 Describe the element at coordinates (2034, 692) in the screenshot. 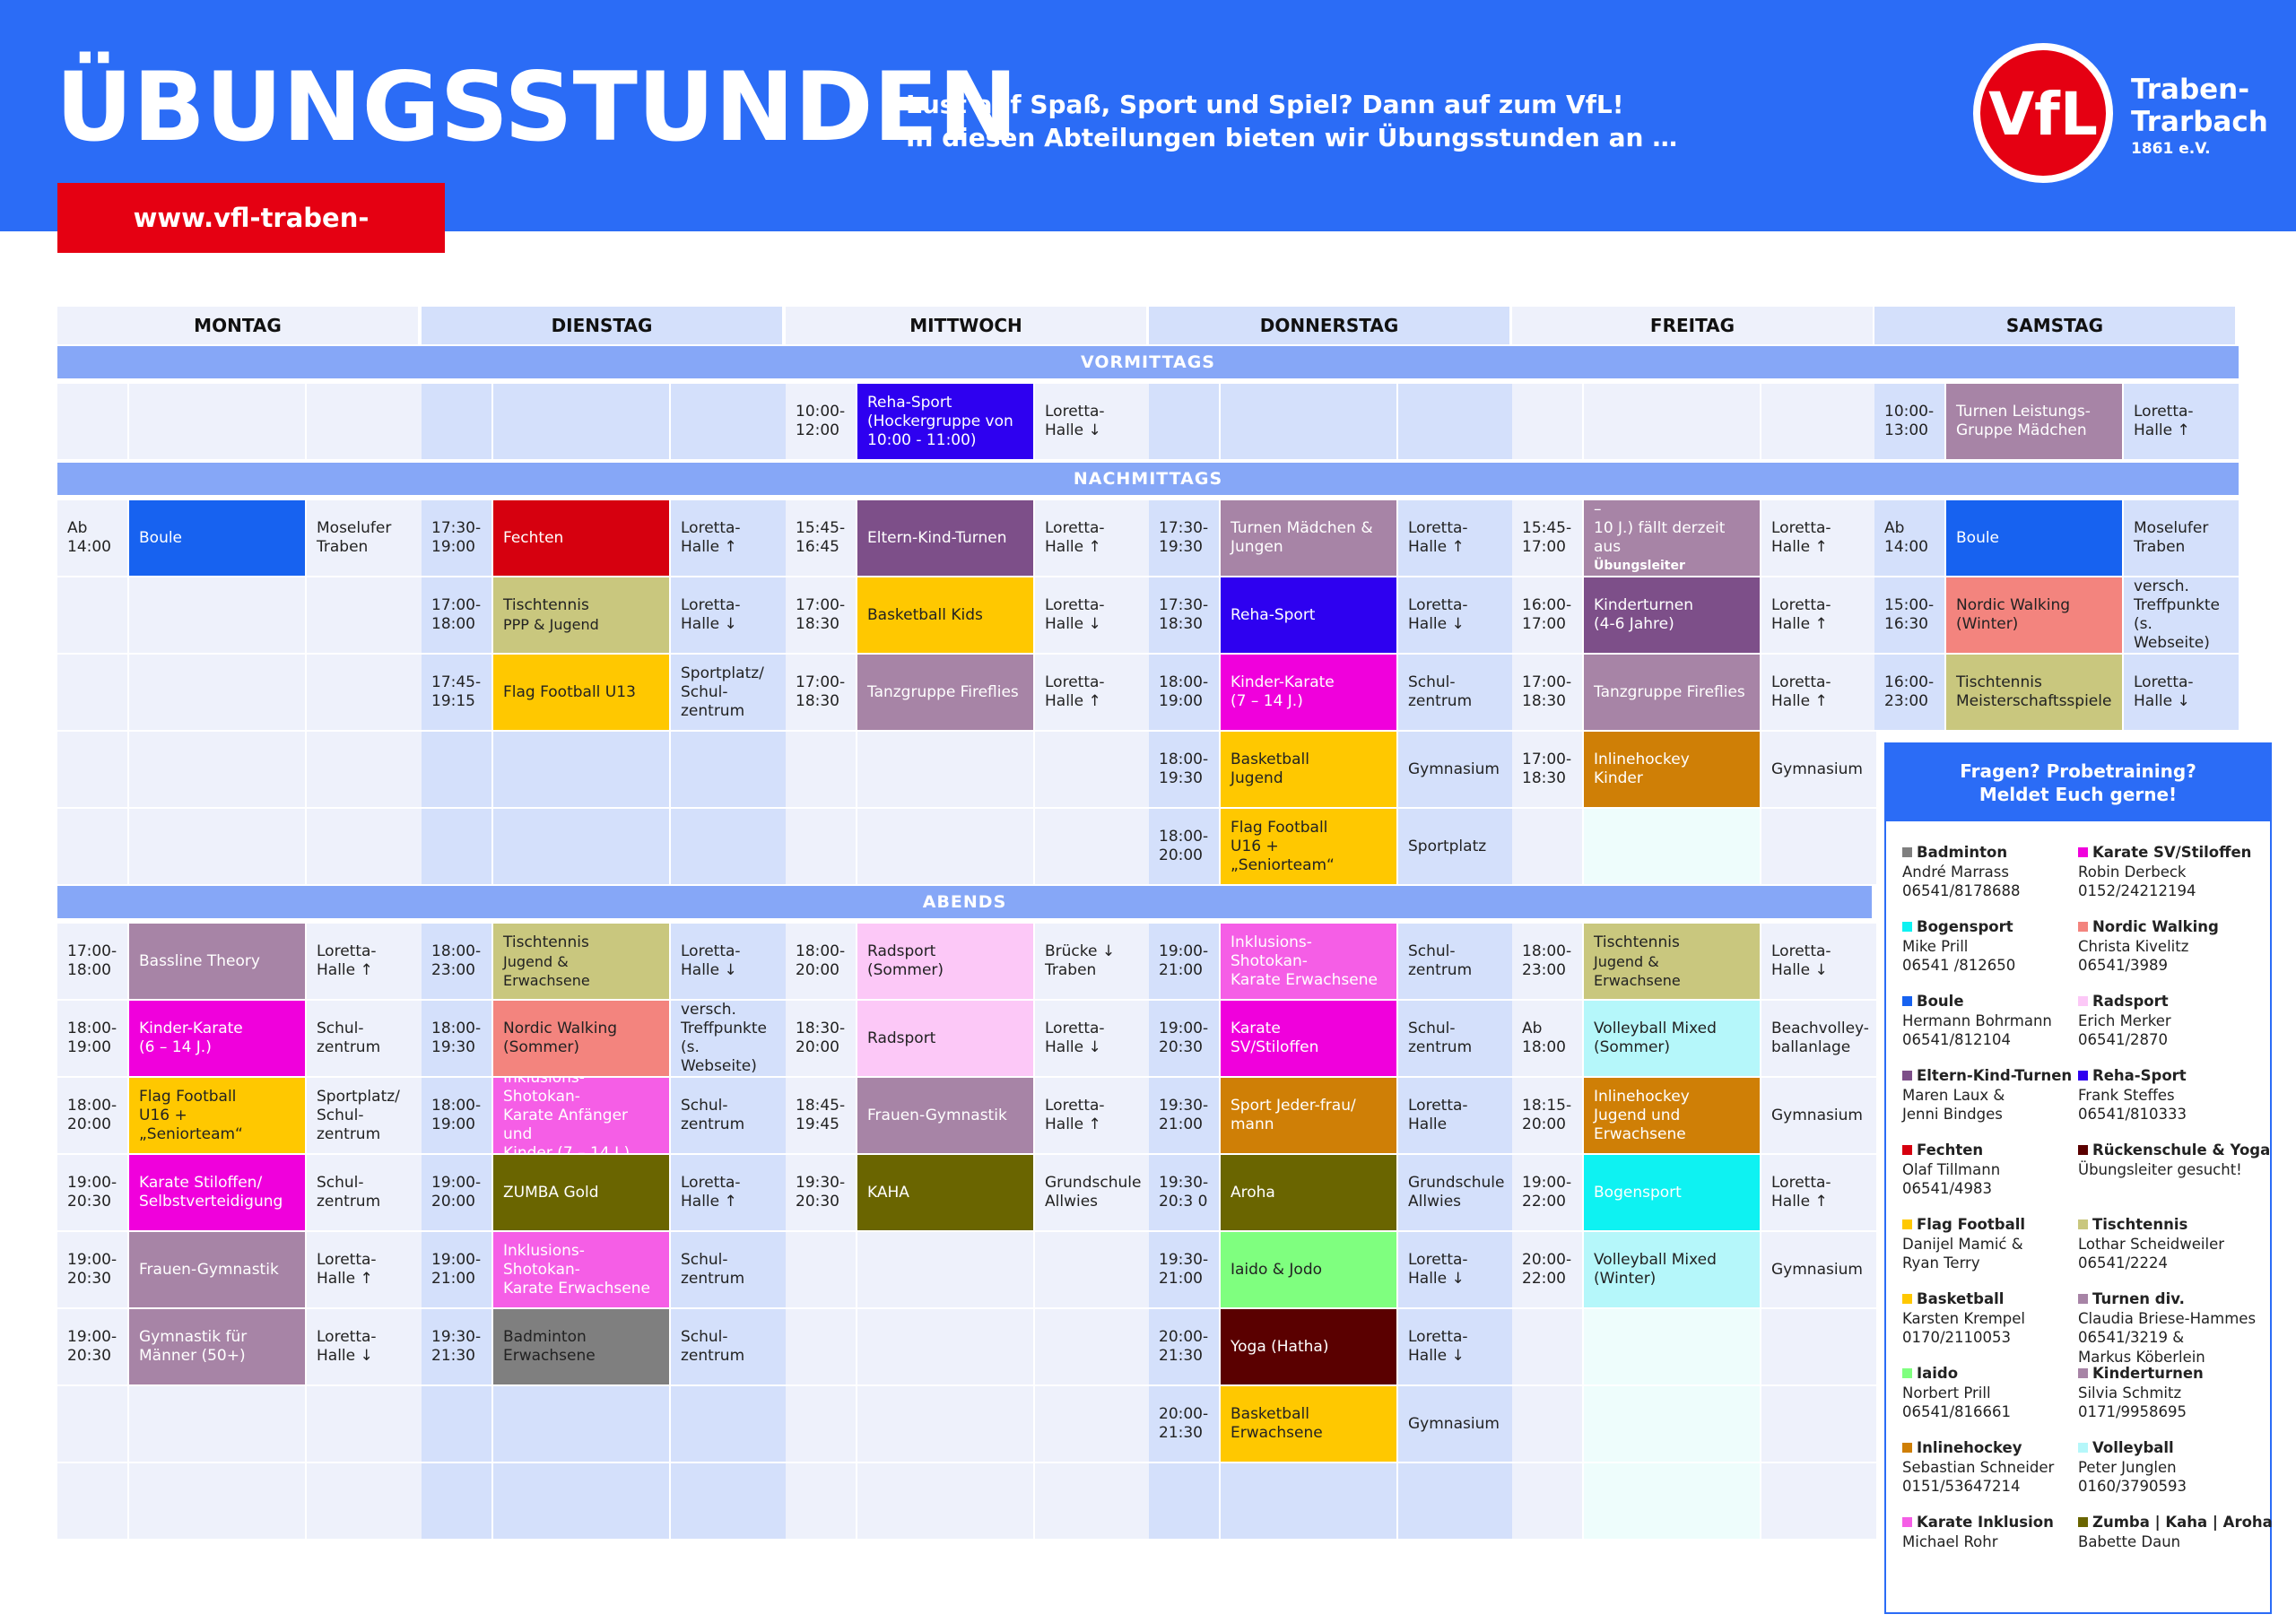

I see `activity-block: Tischtennis Meisterschaftsspiele` at that location.